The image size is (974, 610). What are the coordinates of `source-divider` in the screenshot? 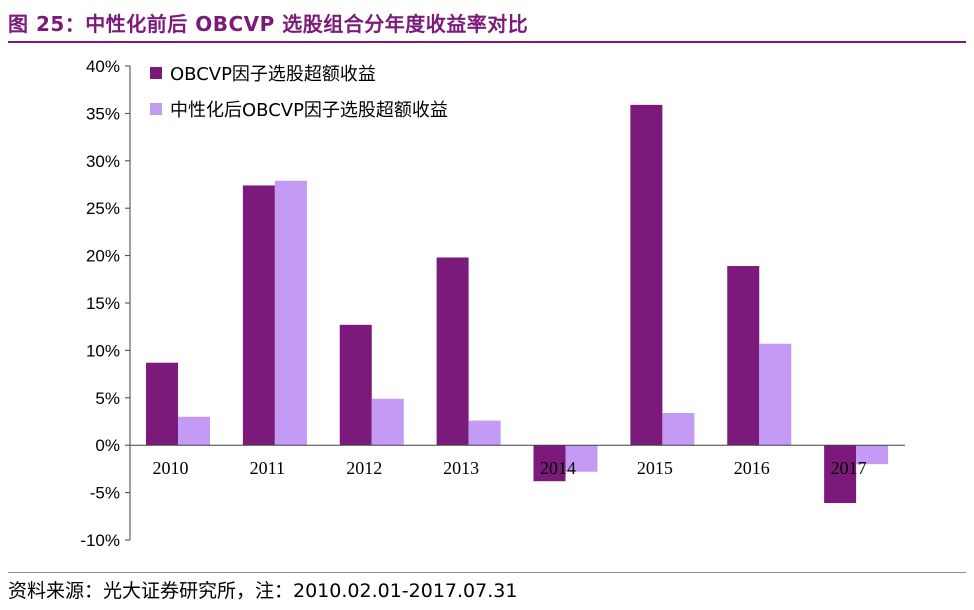 It's located at (487, 572).